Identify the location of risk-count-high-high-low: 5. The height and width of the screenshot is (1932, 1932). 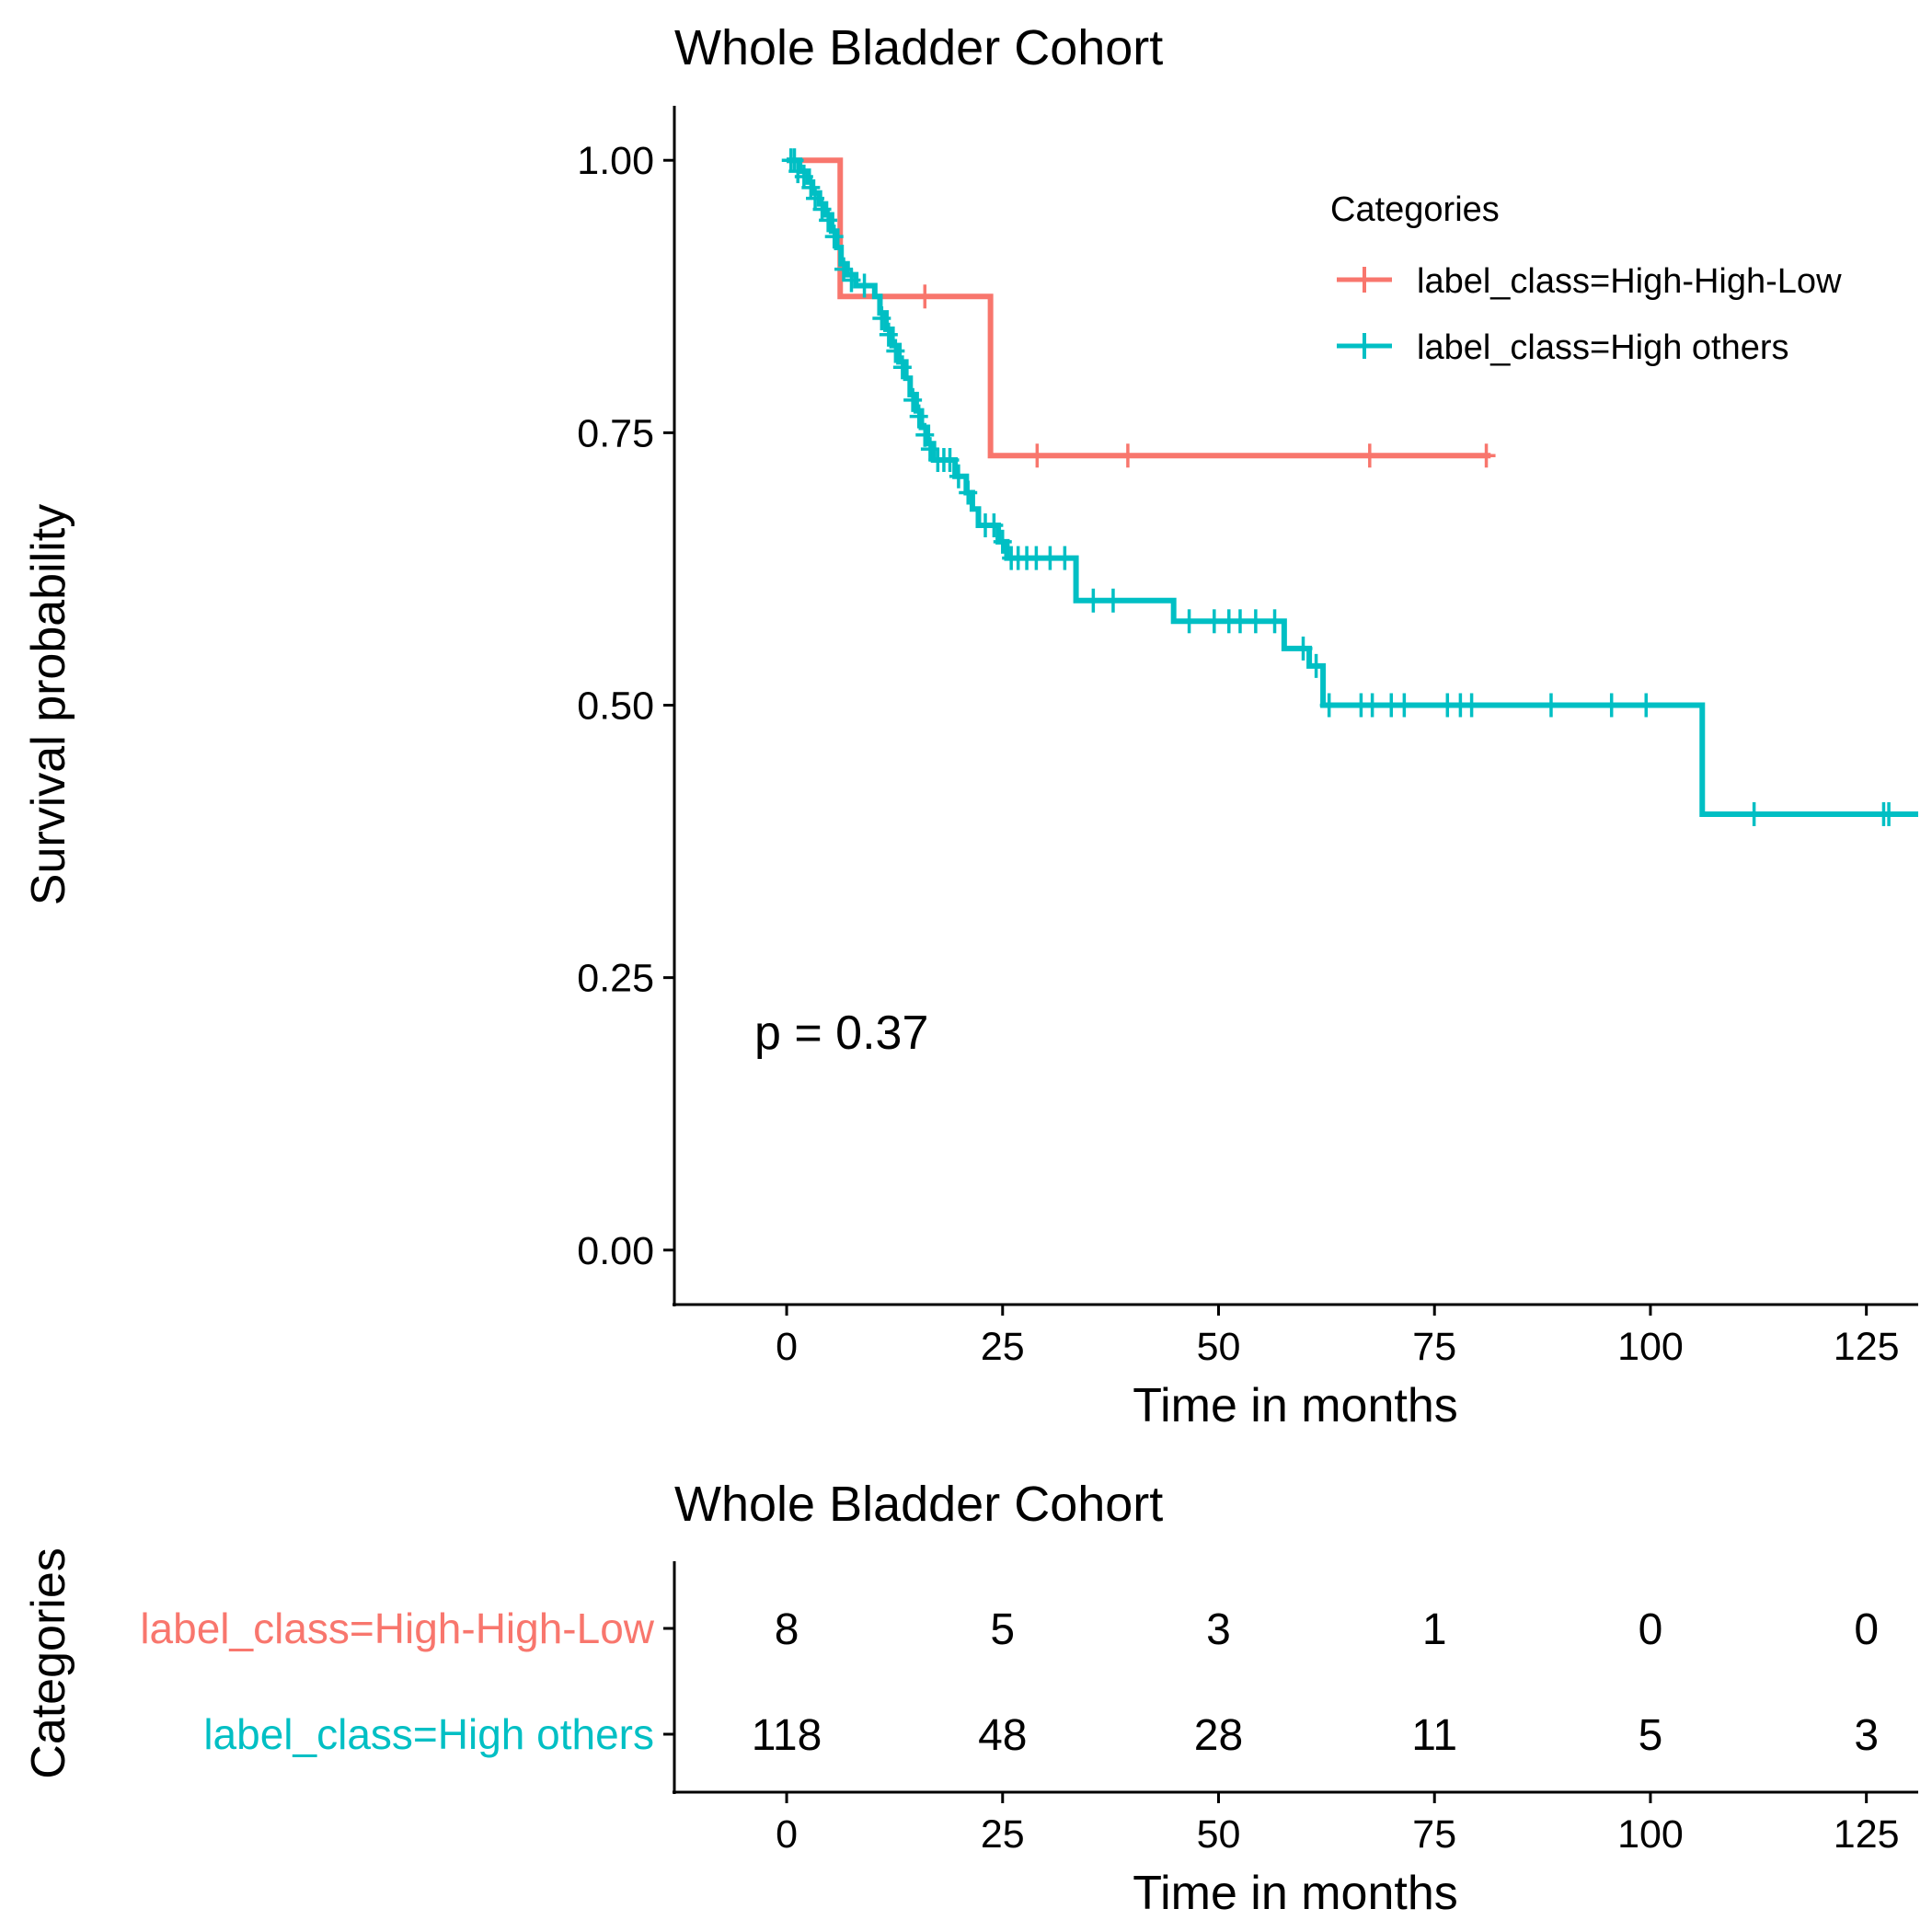
(1002, 1629).